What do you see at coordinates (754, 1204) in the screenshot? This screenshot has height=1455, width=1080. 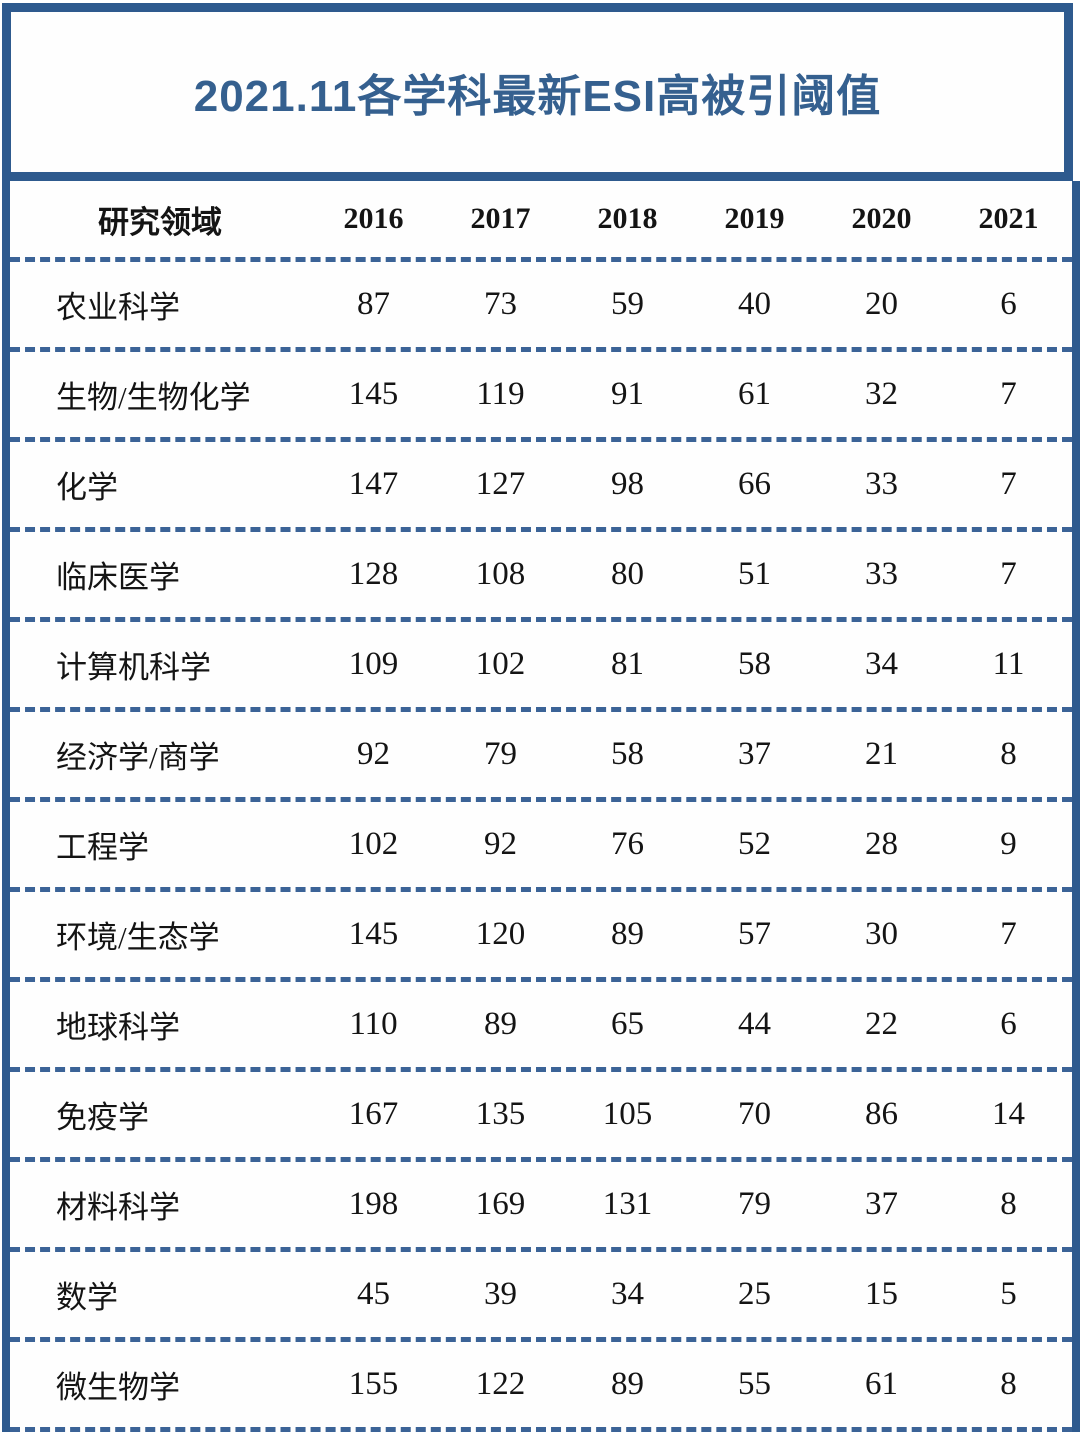 I see `value-cell: 79` at bounding box center [754, 1204].